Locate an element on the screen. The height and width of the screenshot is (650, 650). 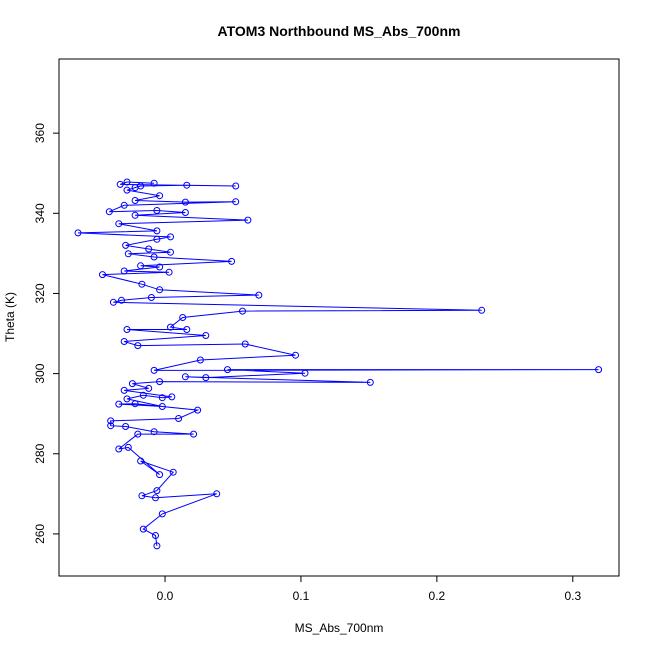
y-tick-label: 320 is located at coordinates (40, 293).